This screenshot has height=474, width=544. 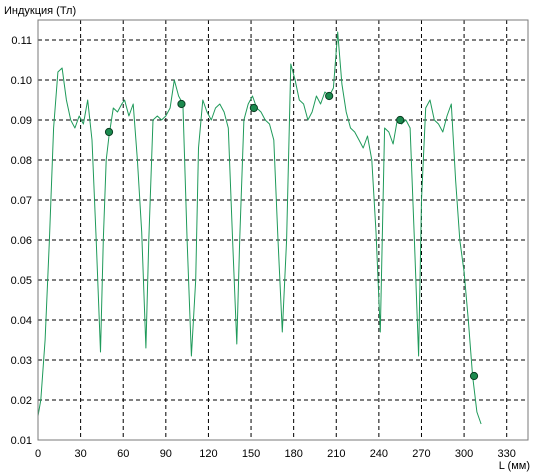 I want to click on x-tick-label: 270, so click(x=421, y=454).